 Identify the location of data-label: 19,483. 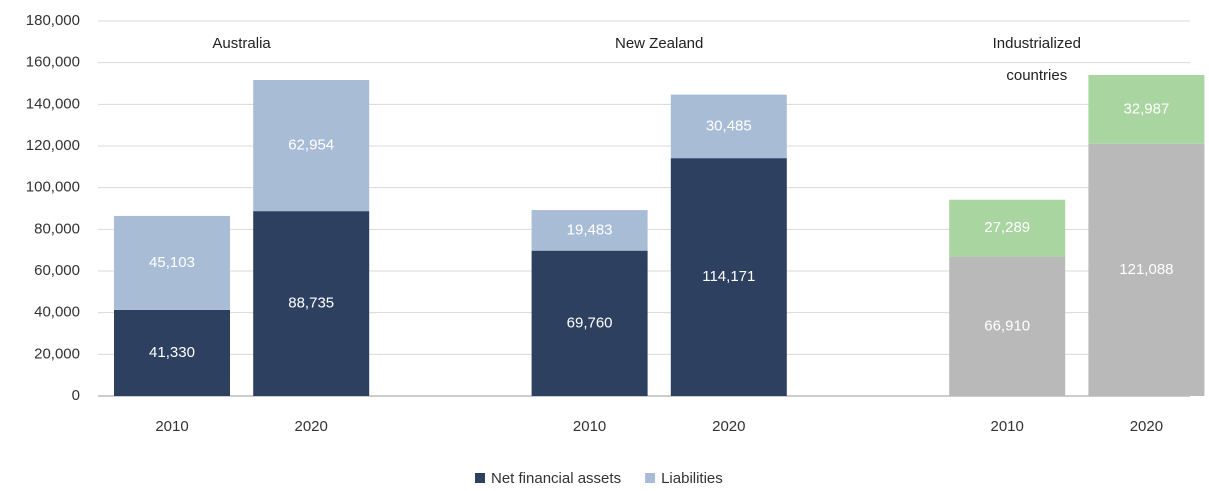
(590, 229).